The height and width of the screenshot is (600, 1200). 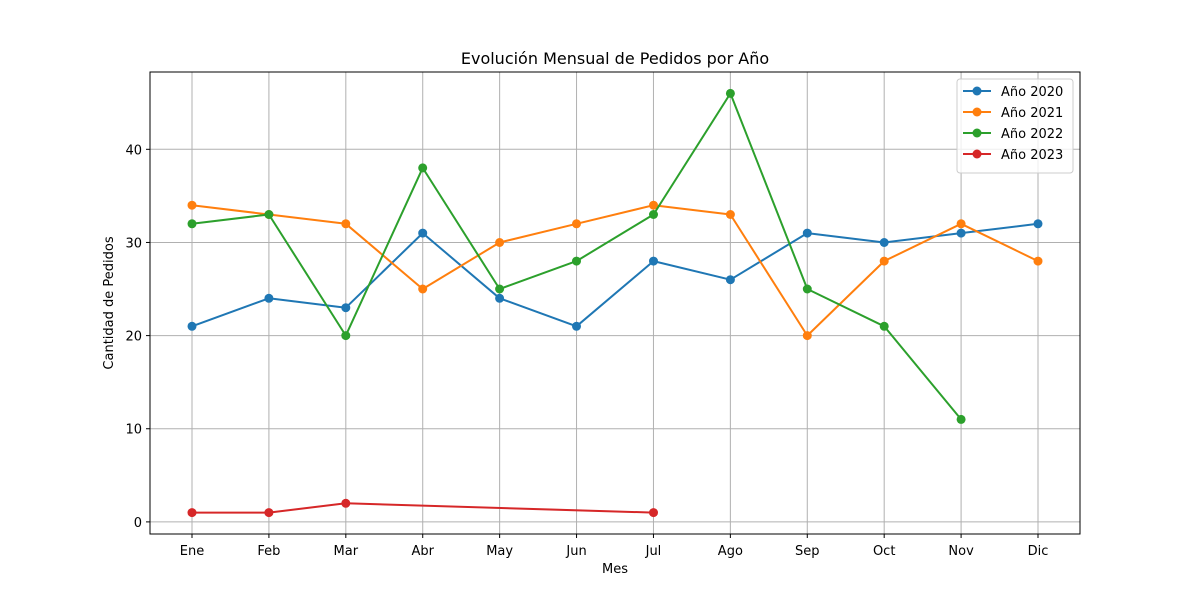 I want to click on x-axis: Ene Feb Mar Abr May Jun Jul Ago Sep Oct Nov Dic, so click(x=614, y=546).